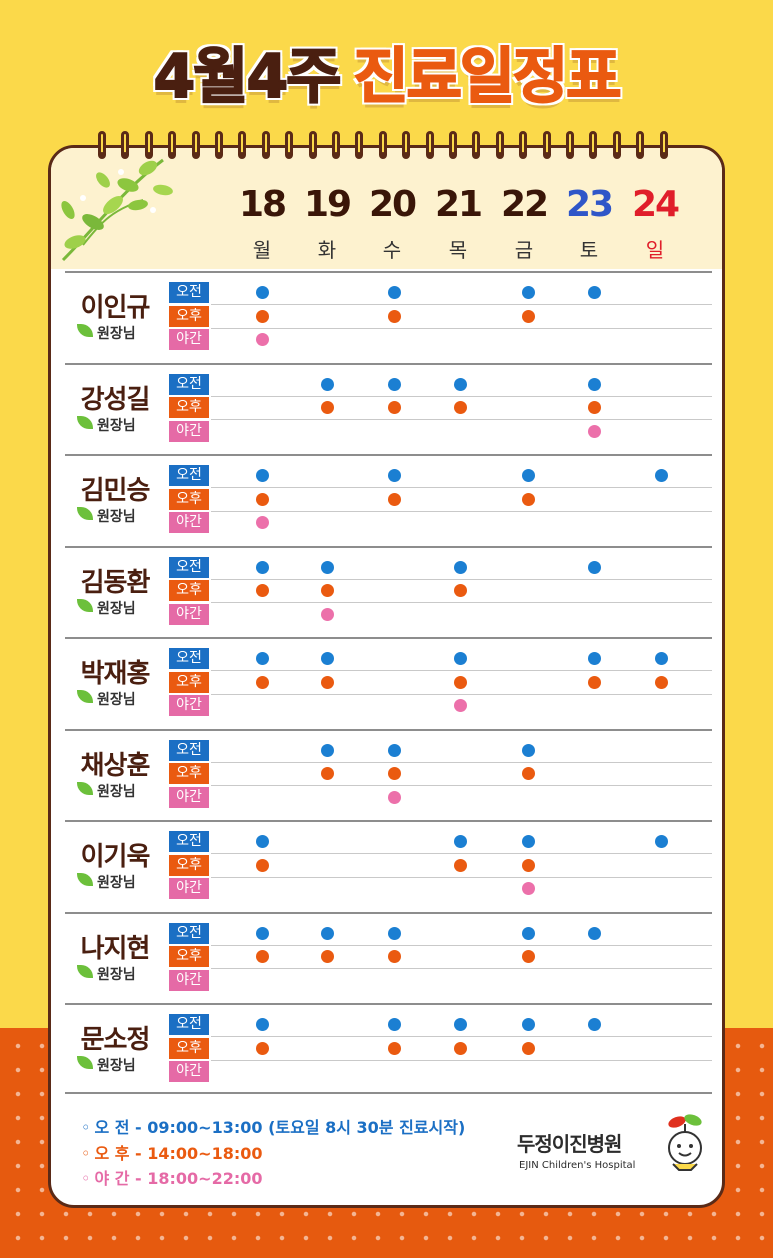 The image size is (773, 1258). What do you see at coordinates (115, 857) in the screenshot?
I see `doctor-name: 이기욱` at bounding box center [115, 857].